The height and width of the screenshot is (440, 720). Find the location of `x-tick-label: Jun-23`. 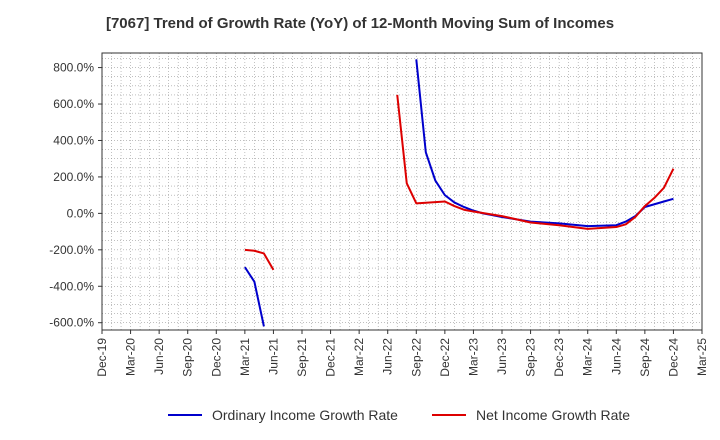

x-tick-label: Jun-23 is located at coordinates (502, 356).